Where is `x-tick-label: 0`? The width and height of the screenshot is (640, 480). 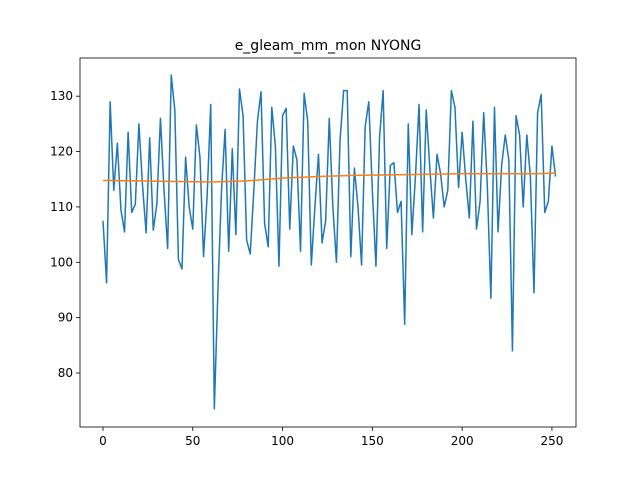 x-tick-label: 0 is located at coordinates (103, 441).